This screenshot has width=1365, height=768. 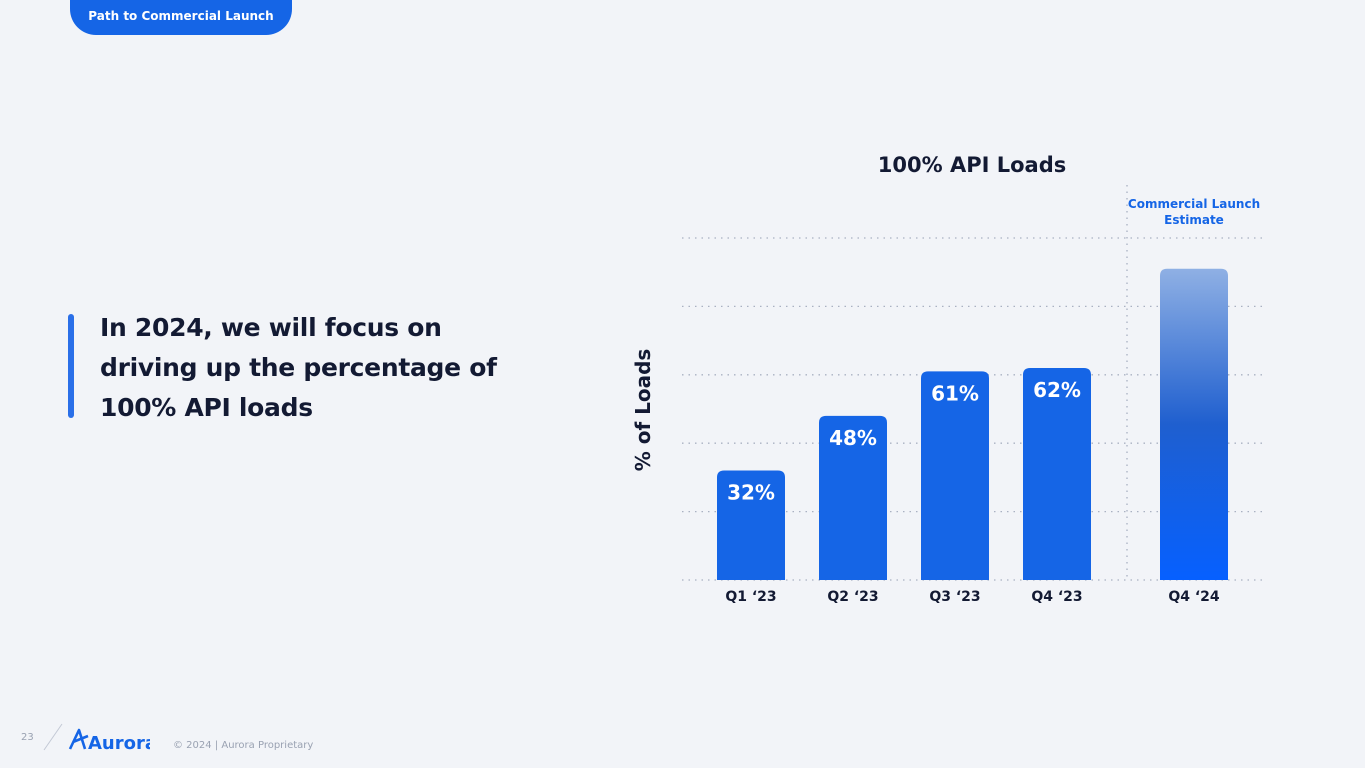 I want to click on x-tick-label: Q2 ‘23, so click(x=852, y=597).